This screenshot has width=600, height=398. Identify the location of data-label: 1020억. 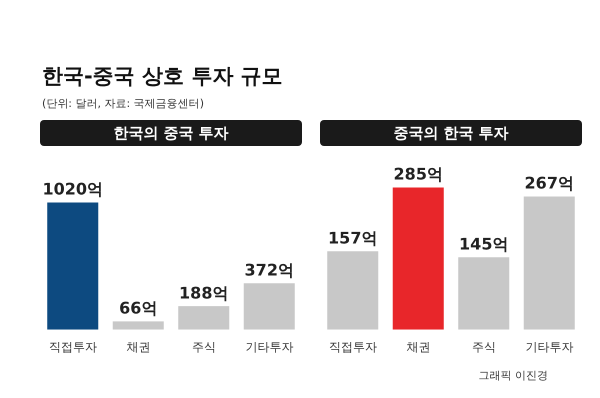
(73, 189).